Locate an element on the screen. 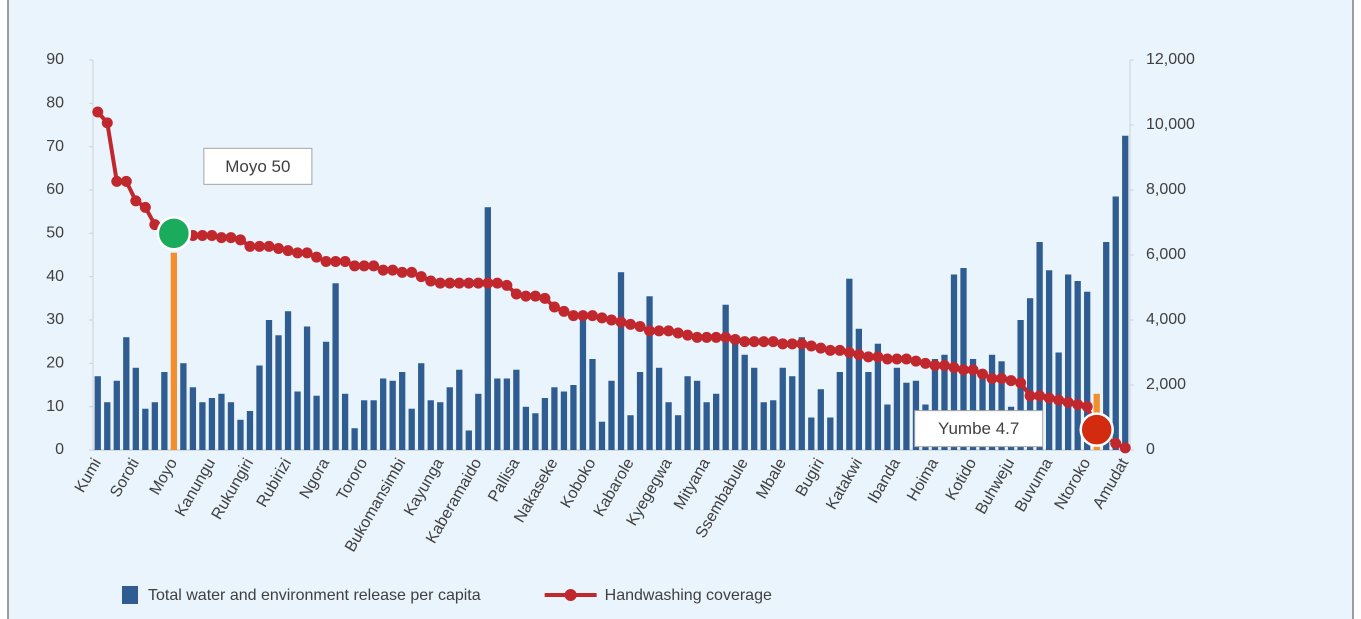  y-tick-label: 40 is located at coordinates (55, 276).